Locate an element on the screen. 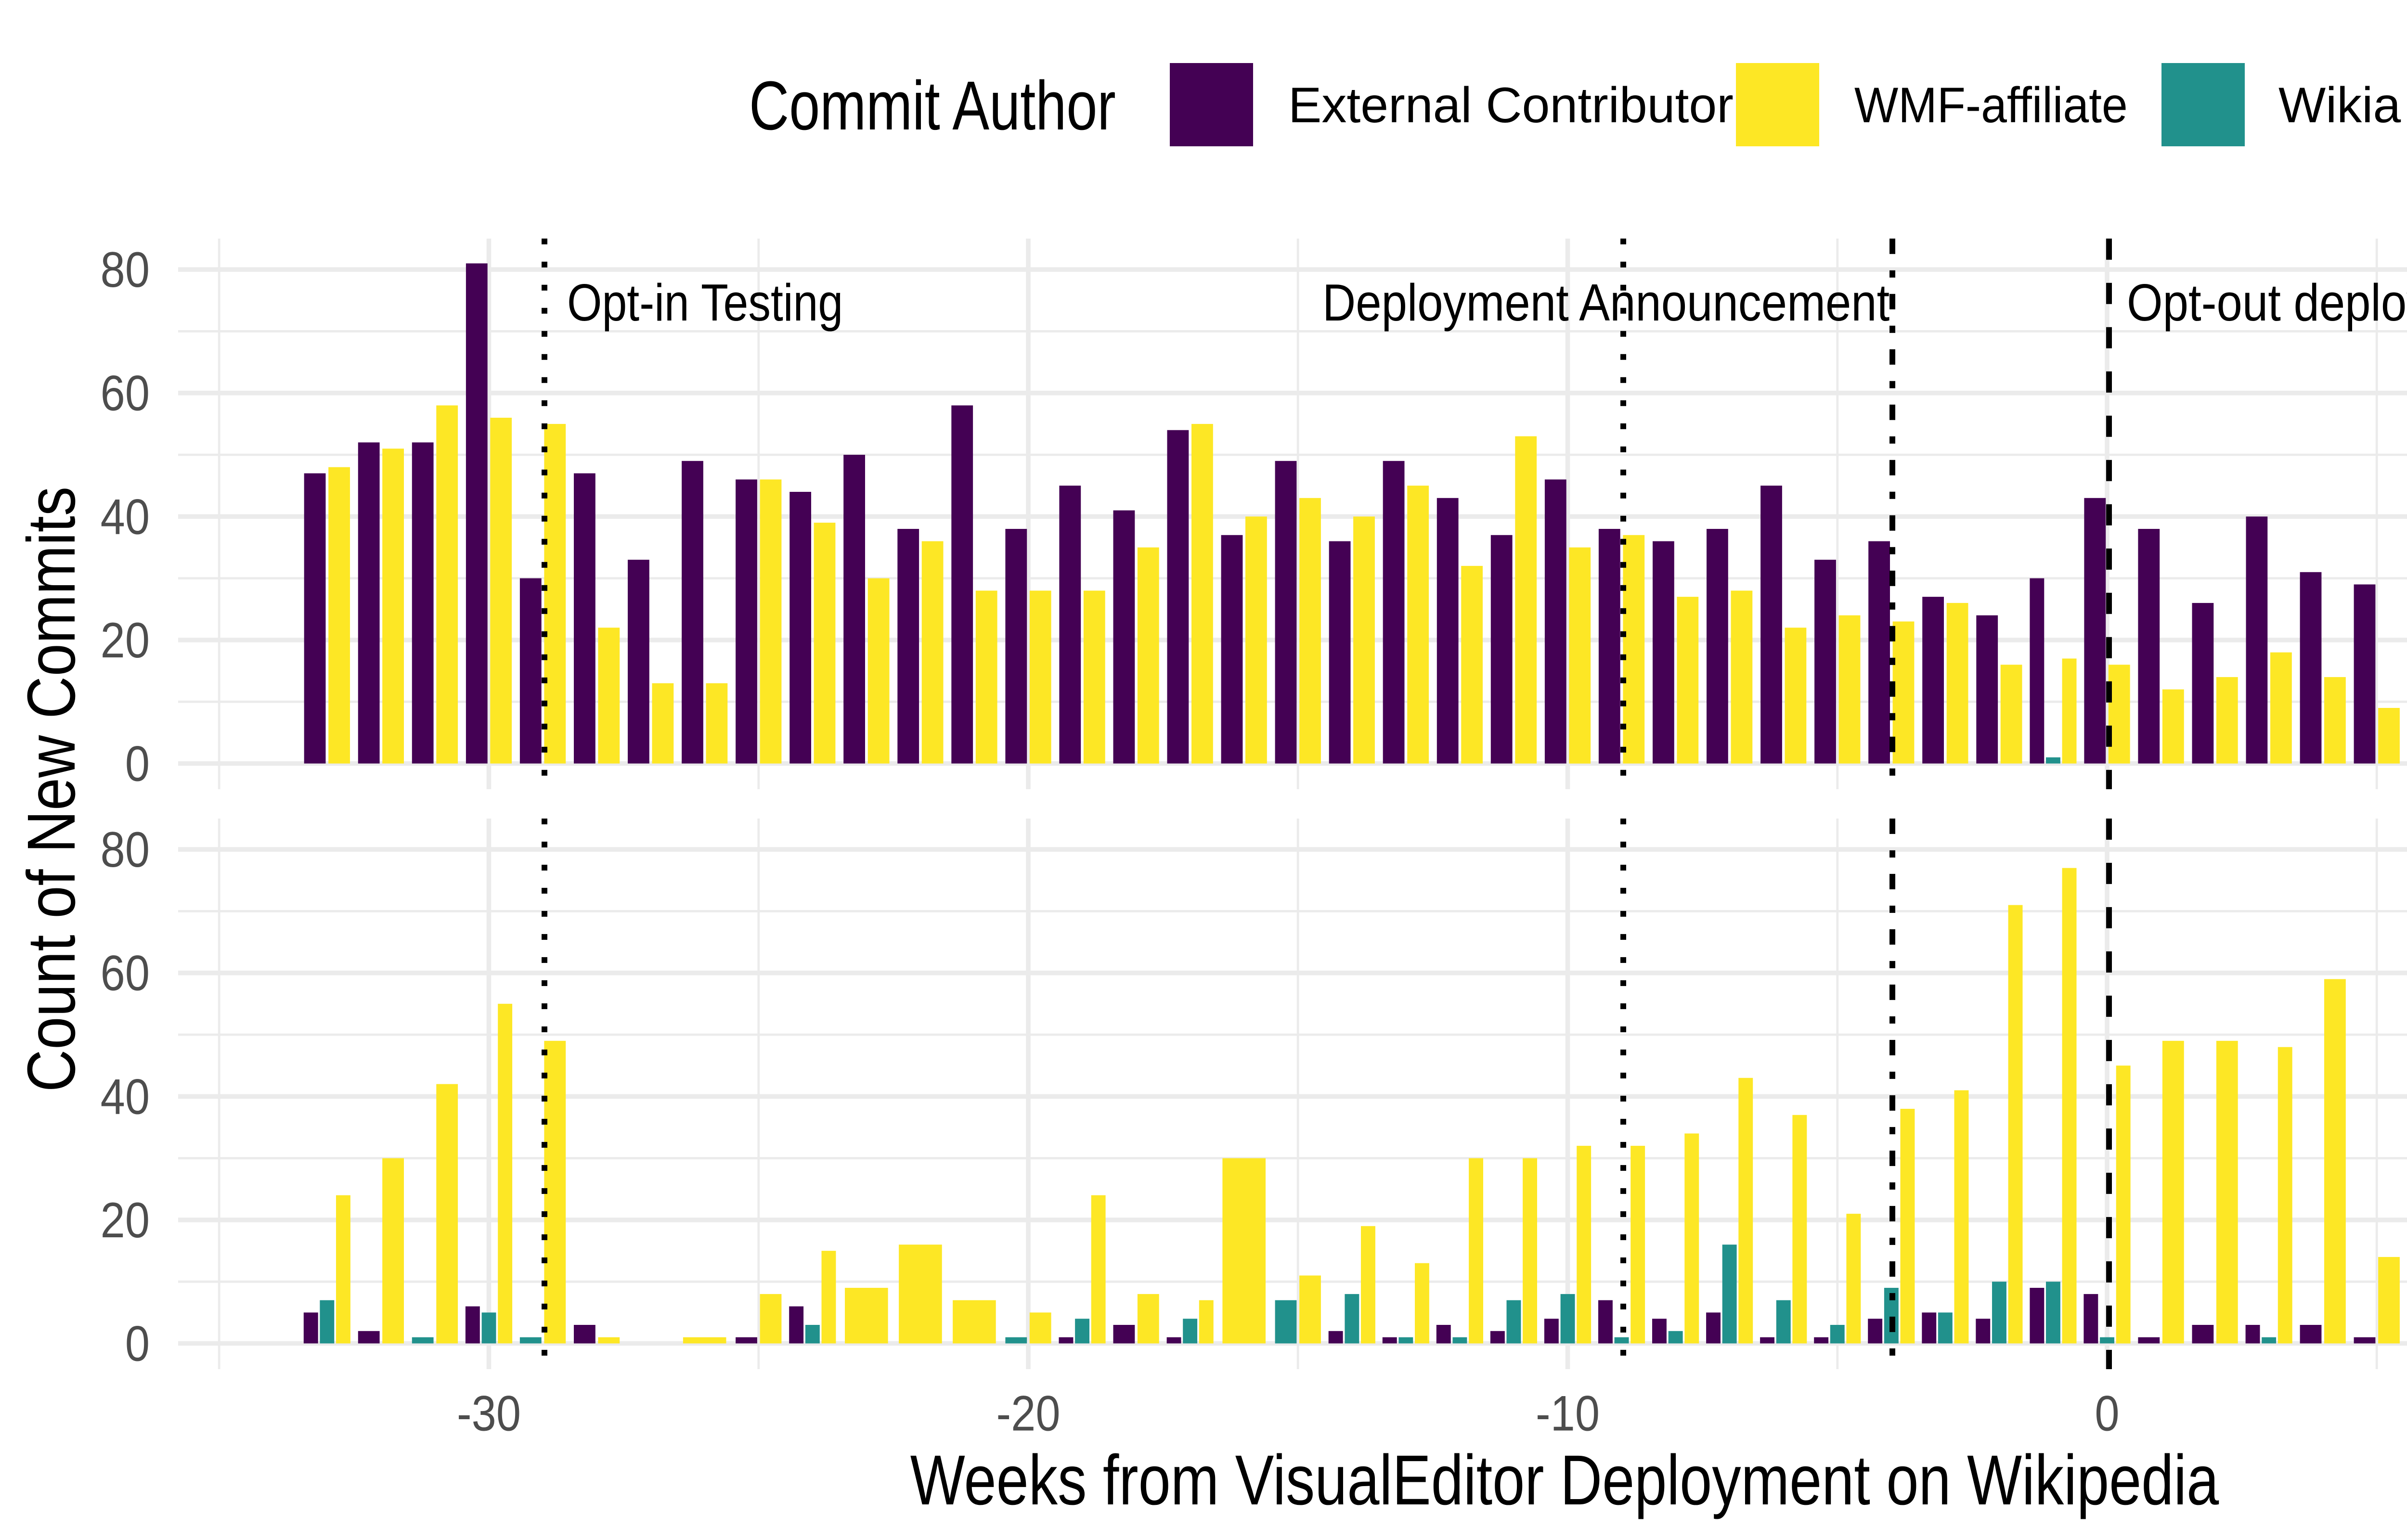 The image size is (2407, 1540). svg-text: -10 is located at coordinates (1568, 1413).